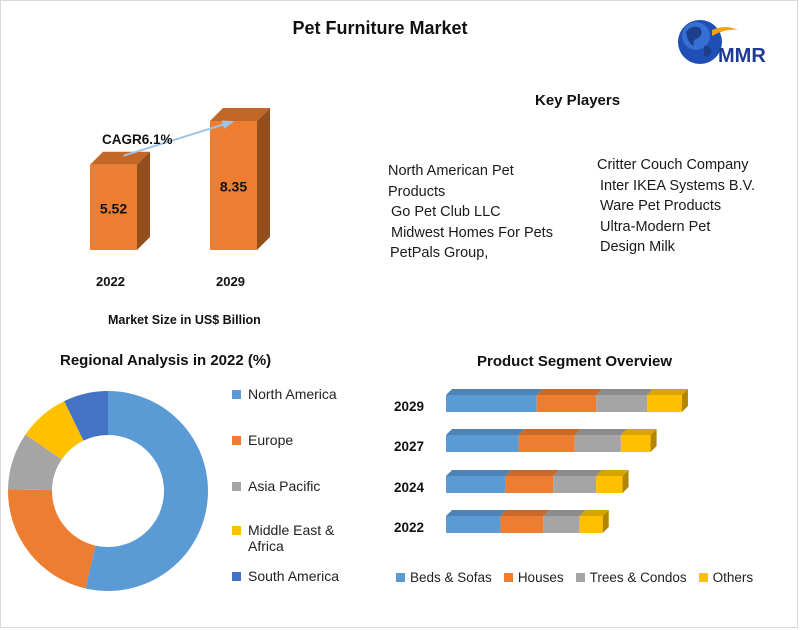 Image resolution: width=800 pixels, height=630 pixels. I want to click on legend-item-north-america: North America, so click(302, 409).